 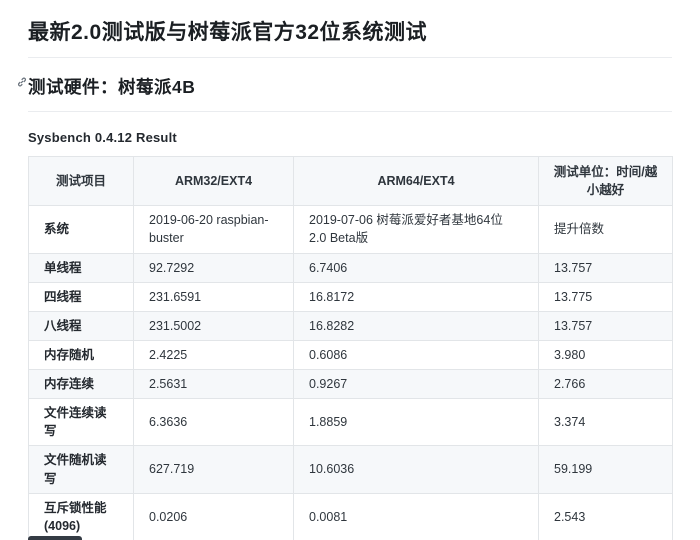 What do you see at coordinates (81, 181) in the screenshot?
I see `column-header: 测试项目` at bounding box center [81, 181].